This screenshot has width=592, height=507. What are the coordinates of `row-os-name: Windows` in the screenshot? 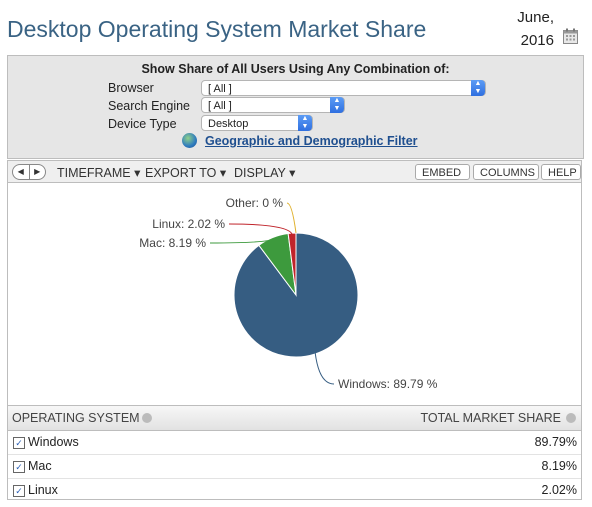 It's located at (53, 442).